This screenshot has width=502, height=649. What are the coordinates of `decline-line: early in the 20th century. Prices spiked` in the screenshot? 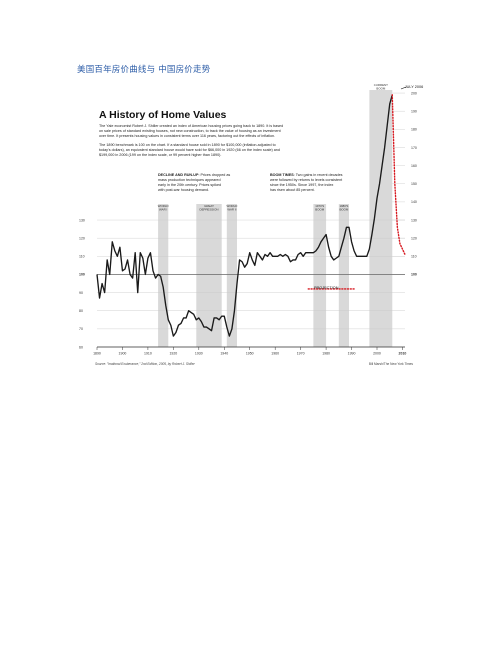 It's located at (189, 185).